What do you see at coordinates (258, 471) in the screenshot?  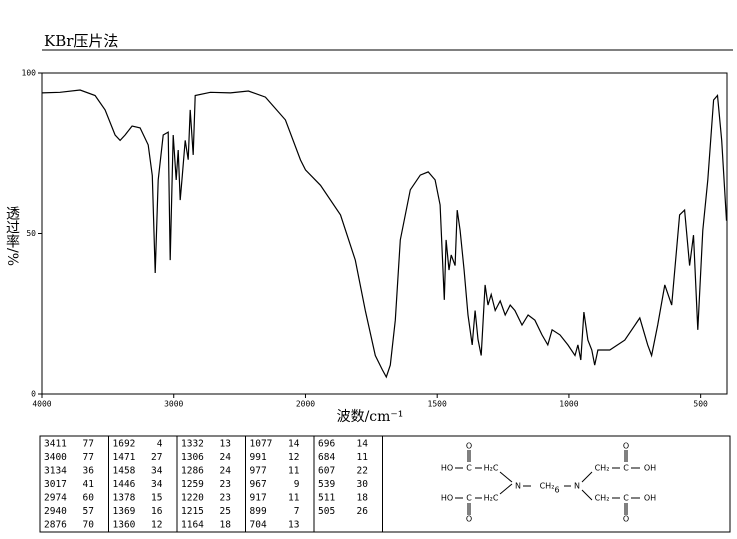 I see `peak-wavenumber: 977` at bounding box center [258, 471].